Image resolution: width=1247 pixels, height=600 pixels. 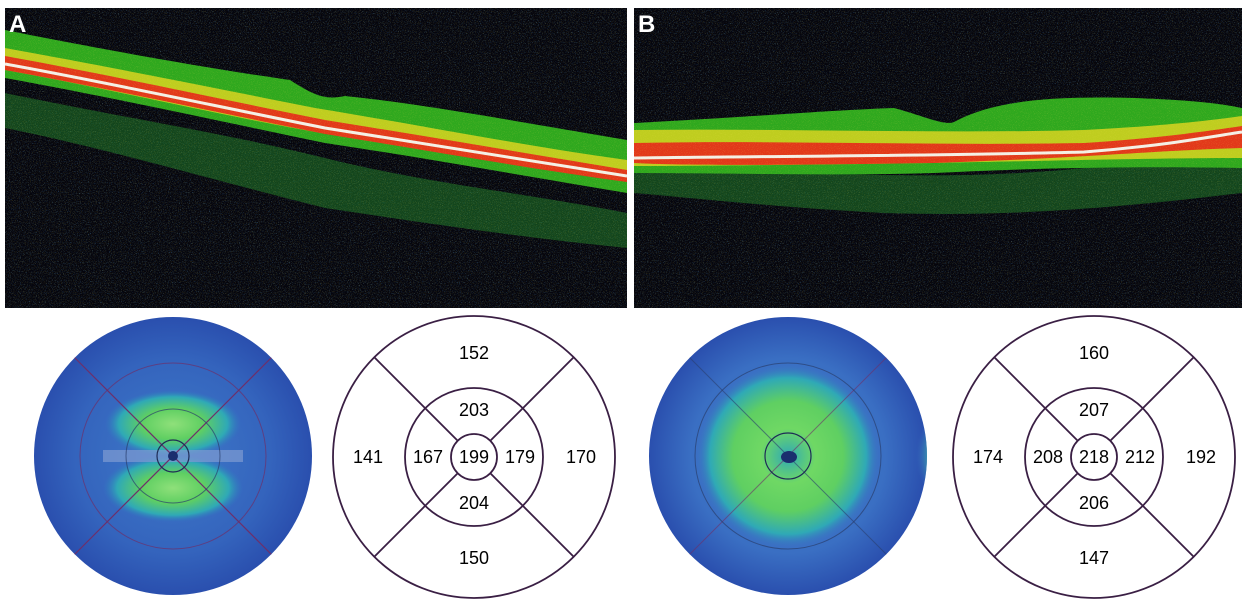 I want to click on etdrs-b-center: 218, so click(x=1094, y=457).